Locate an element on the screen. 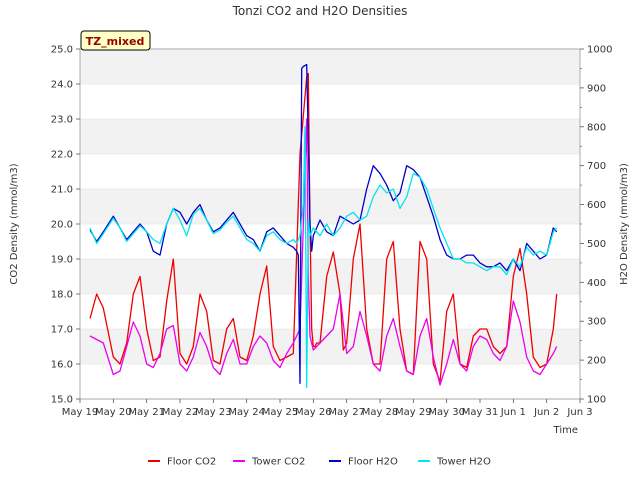 The image size is (640, 480). site-badge-label: TZ_mixed is located at coordinates (115, 41).